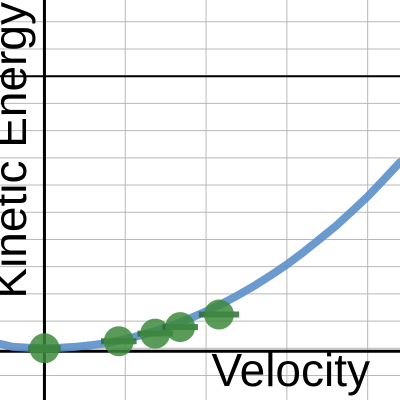 This screenshot has height=400, width=400. Describe the element at coordinates (290, 370) in the screenshot. I see `x-axis-label: Velocity` at that location.